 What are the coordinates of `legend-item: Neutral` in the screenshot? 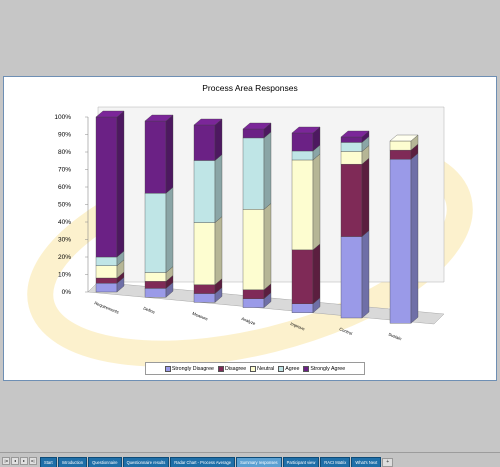 It's located at (262, 368).